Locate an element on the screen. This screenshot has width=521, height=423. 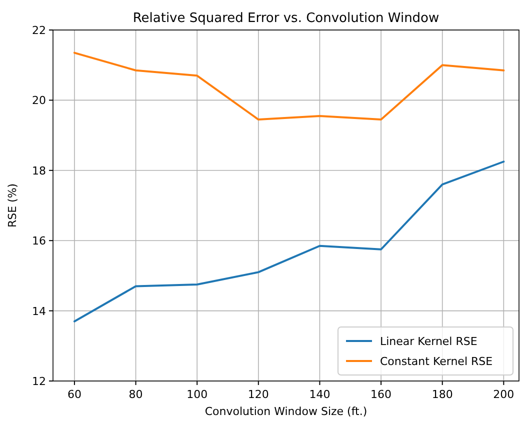
x-tick-label: 60 is located at coordinates (74, 394).